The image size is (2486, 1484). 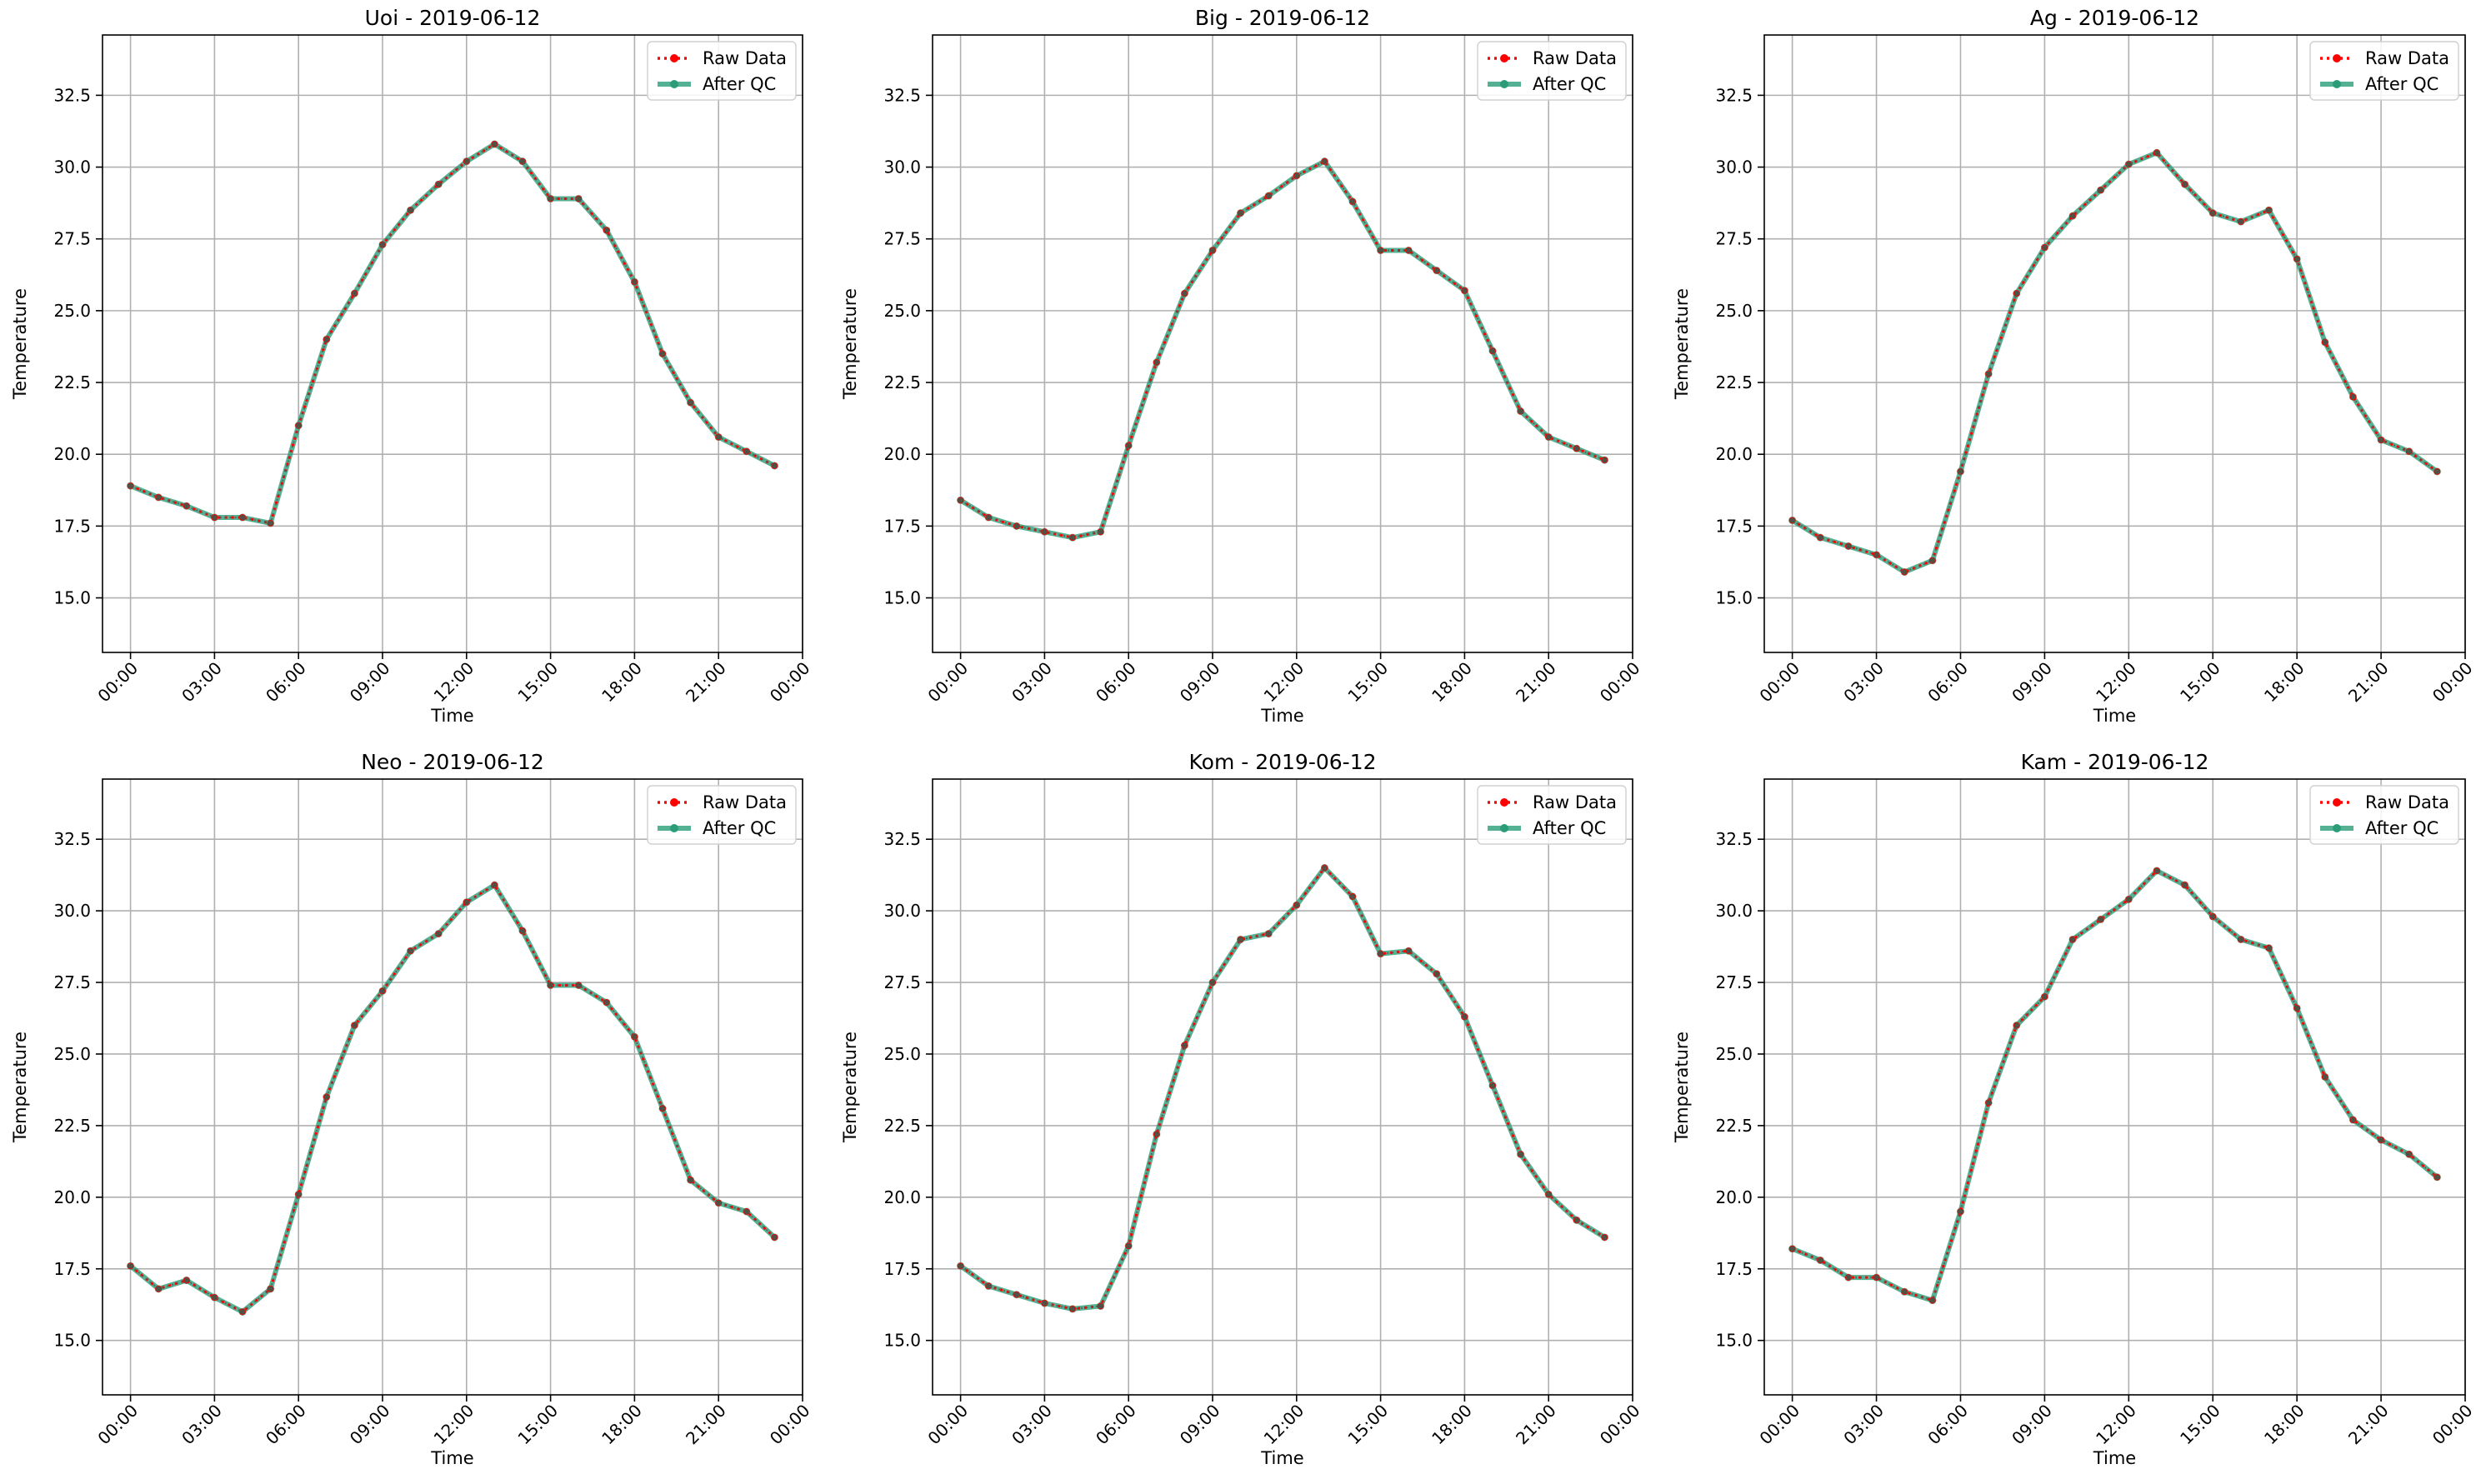 I want to click on chart-title: Kam - 2019-06-12, so click(x=2115, y=762).